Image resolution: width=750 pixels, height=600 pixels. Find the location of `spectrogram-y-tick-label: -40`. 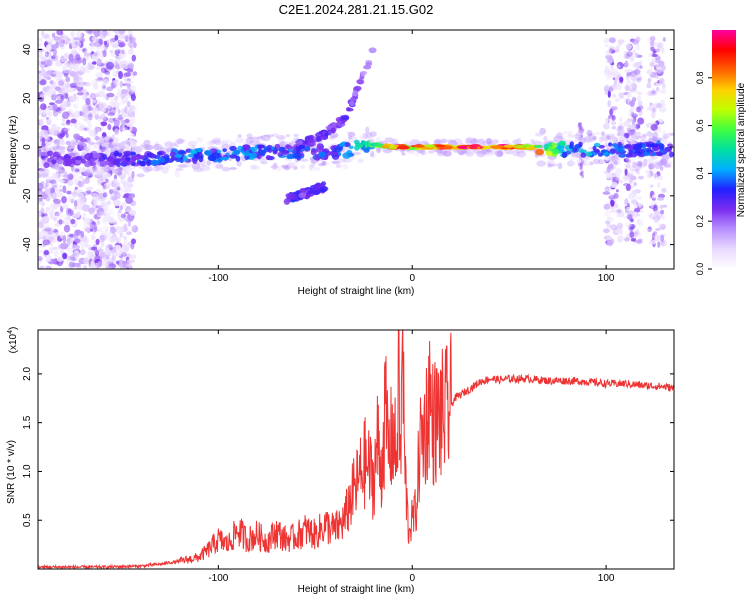

spectrogram-y-tick-label: -40 is located at coordinates (27, 244).